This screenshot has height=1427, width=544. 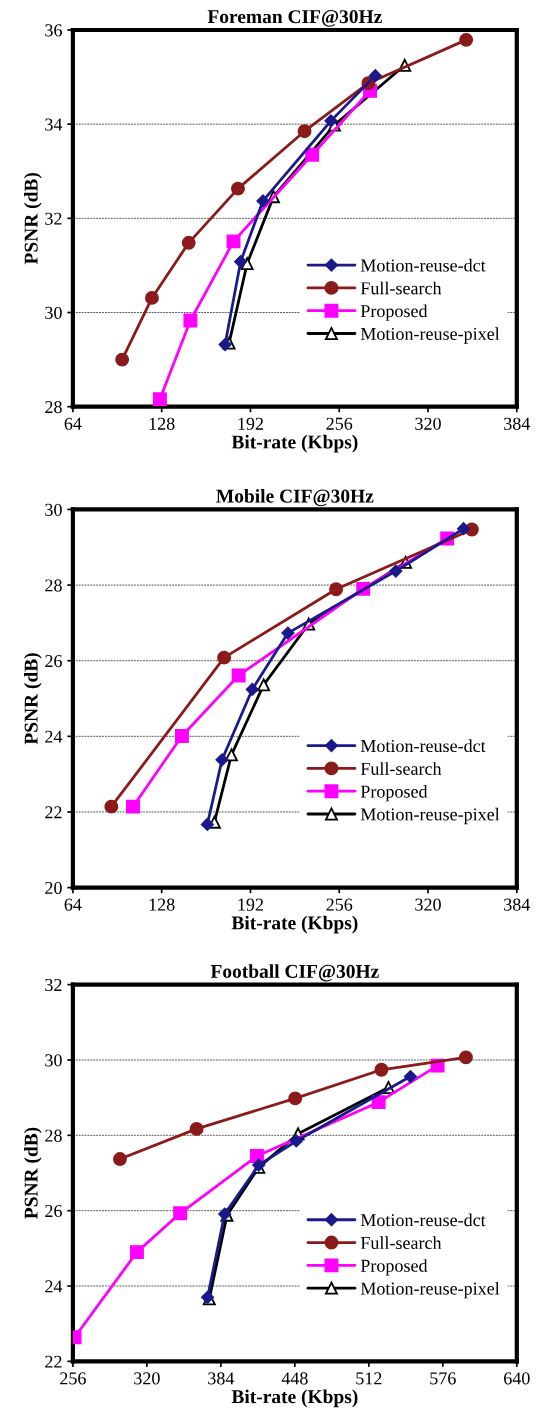 What do you see at coordinates (54, 124) in the screenshot?
I see `y-tick-label: 34` at bounding box center [54, 124].